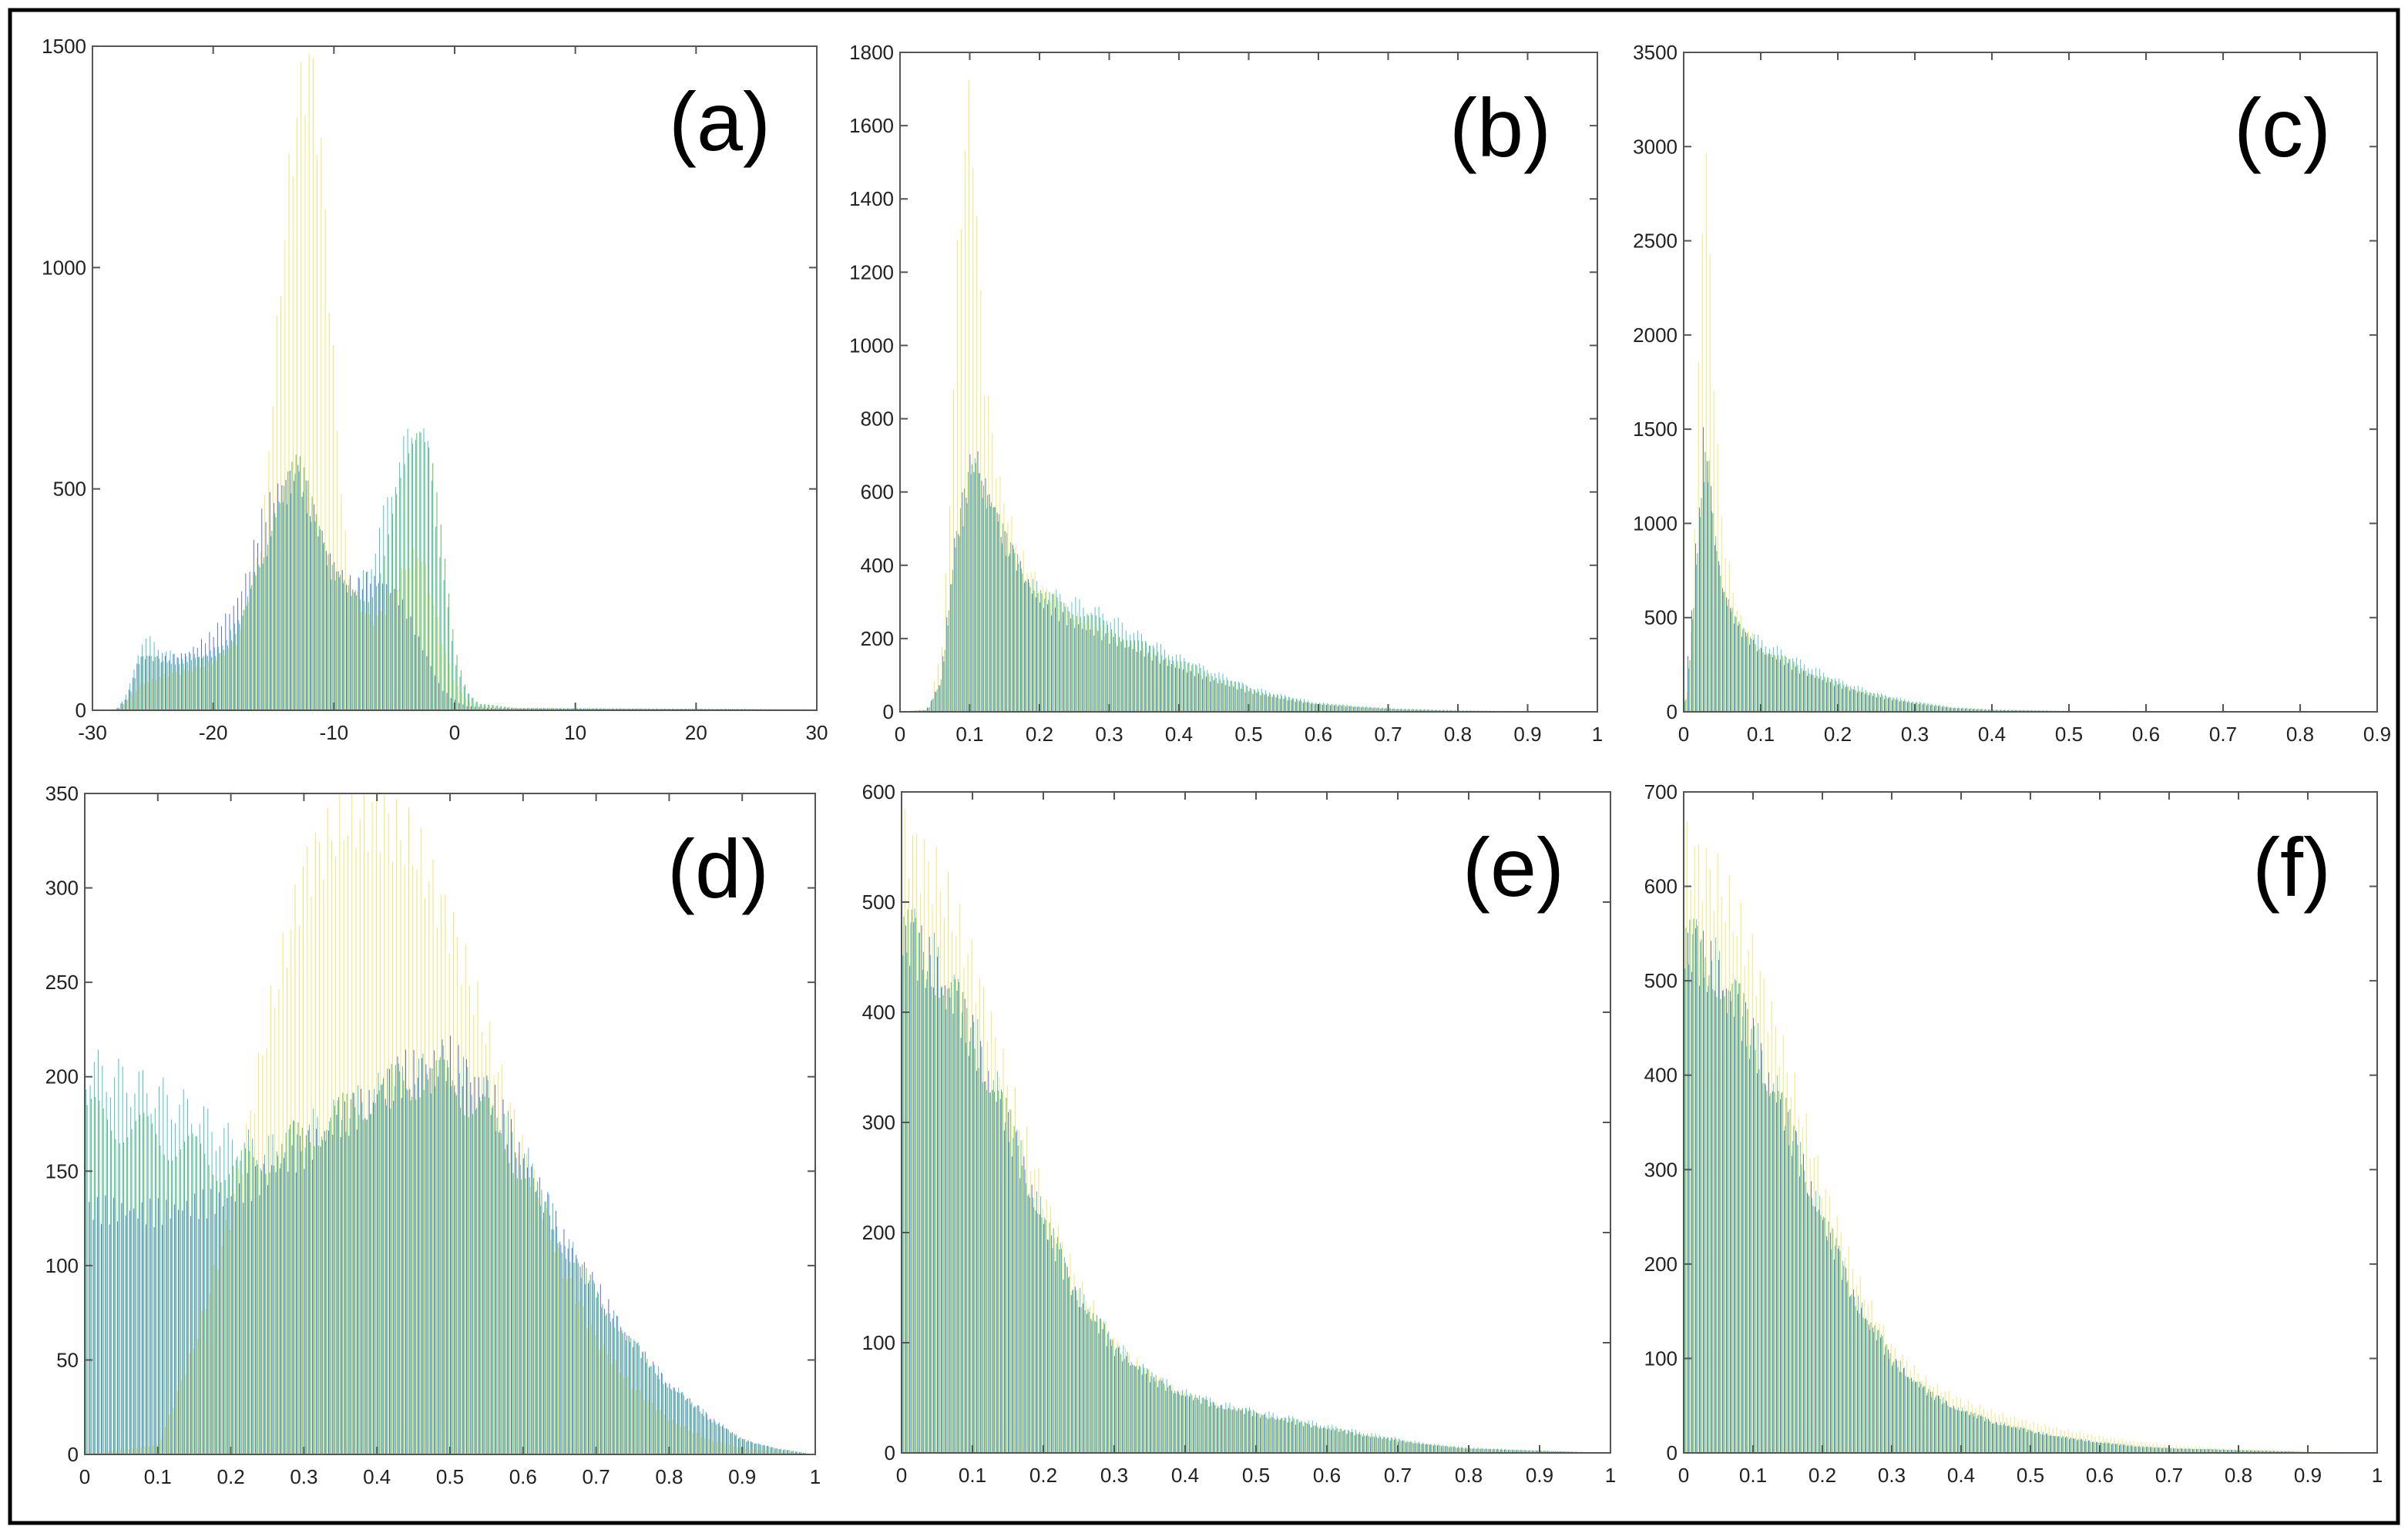  I want to click on x-tick-label: 0.3, so click(1114, 1475).